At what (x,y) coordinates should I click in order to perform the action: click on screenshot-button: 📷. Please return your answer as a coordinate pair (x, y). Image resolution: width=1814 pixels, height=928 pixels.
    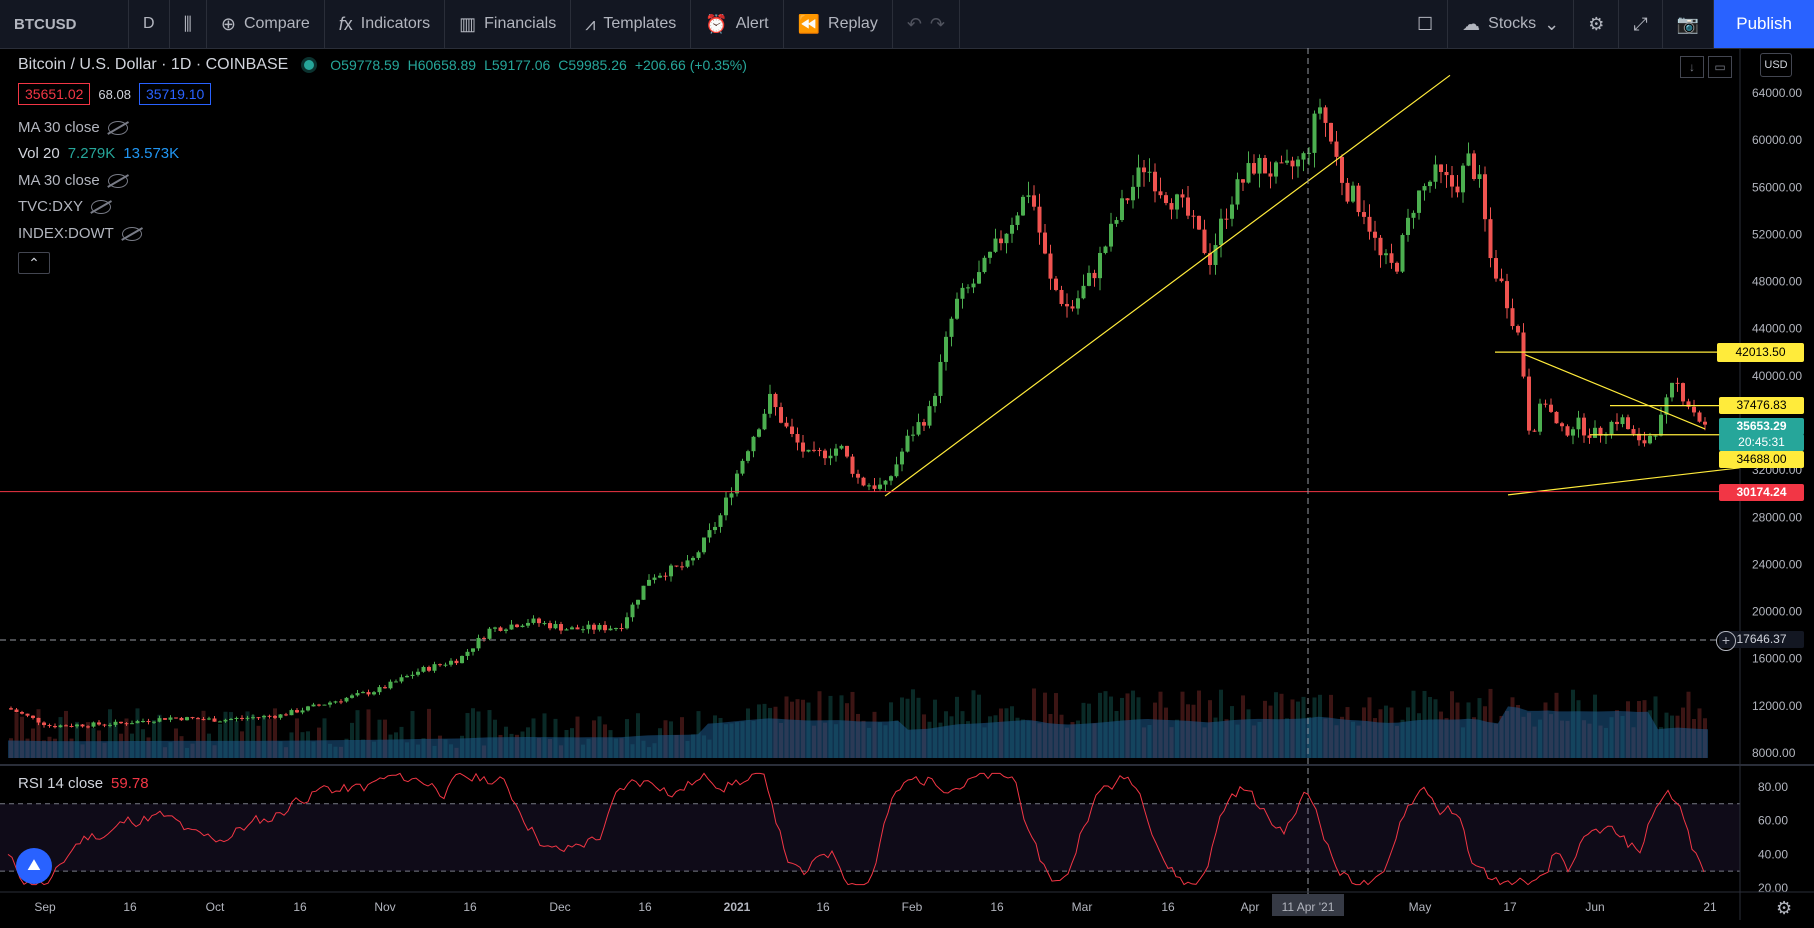
    Looking at the image, I should click on (1689, 24).